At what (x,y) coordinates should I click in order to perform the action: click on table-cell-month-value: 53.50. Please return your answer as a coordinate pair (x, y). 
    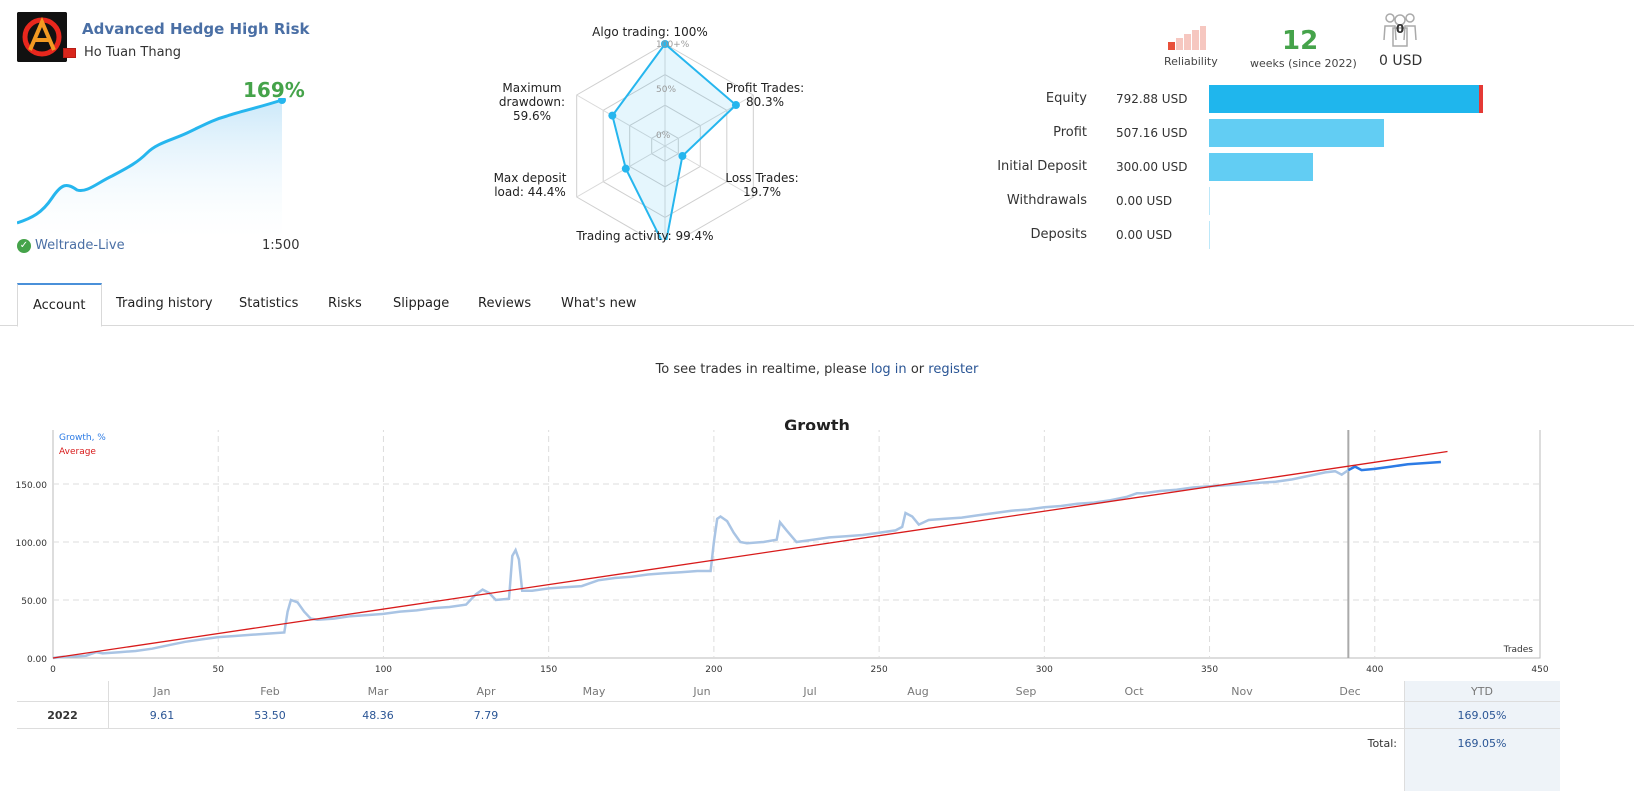
    Looking at the image, I should click on (270, 715).